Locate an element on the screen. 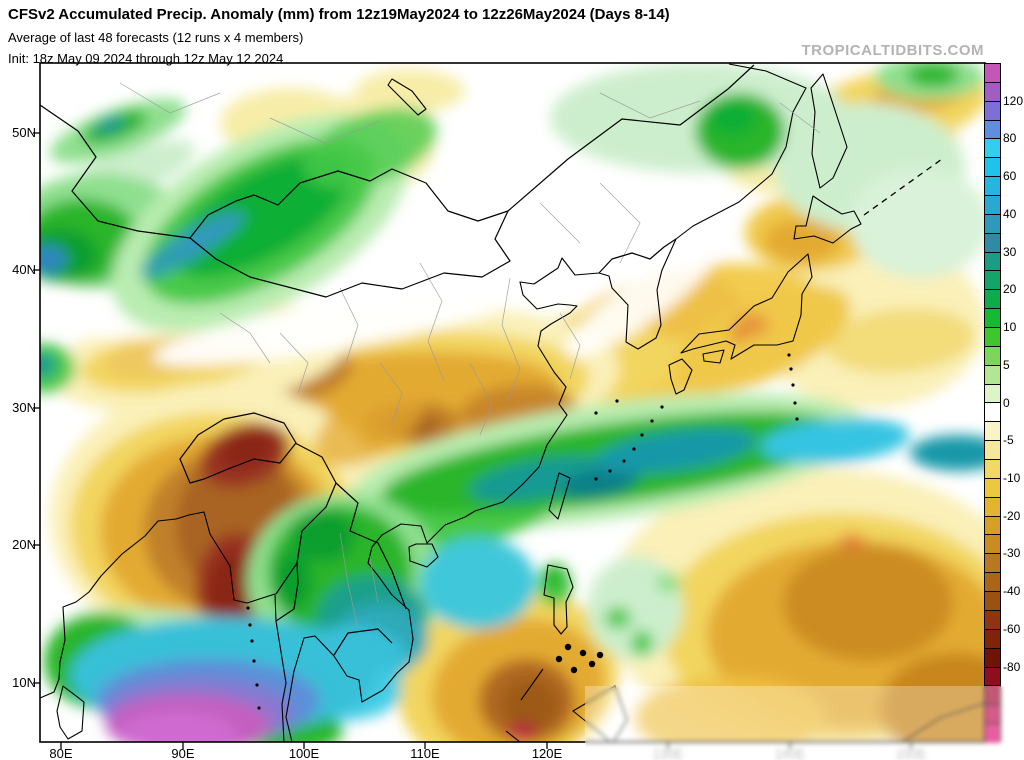 This screenshot has width=1024, height=760. colorbar-label: 5 is located at coordinates (1006, 364).